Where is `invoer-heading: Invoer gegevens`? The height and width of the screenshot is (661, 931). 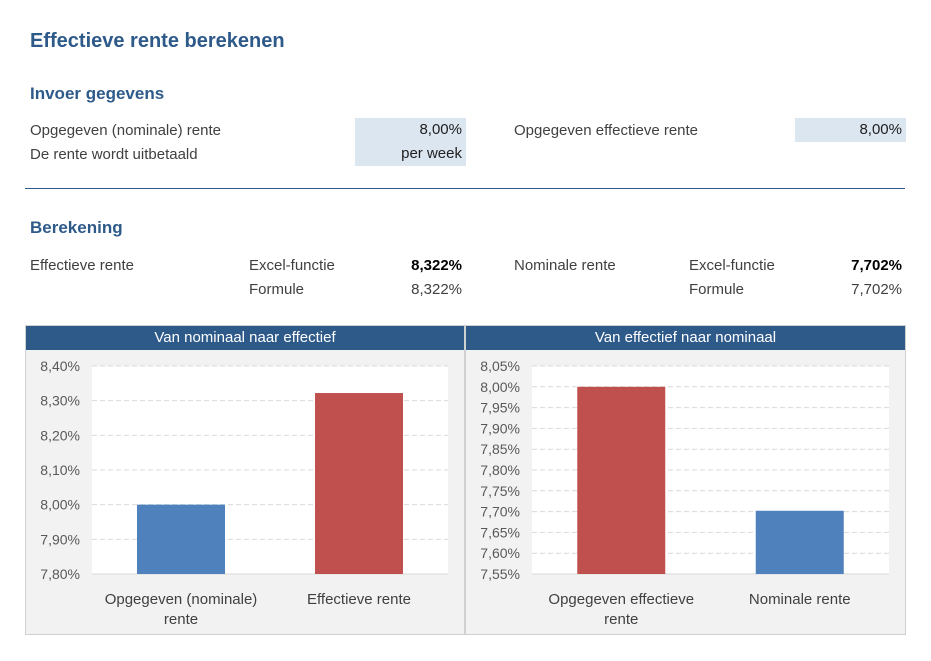
invoer-heading: Invoer gegevens is located at coordinates (97, 93).